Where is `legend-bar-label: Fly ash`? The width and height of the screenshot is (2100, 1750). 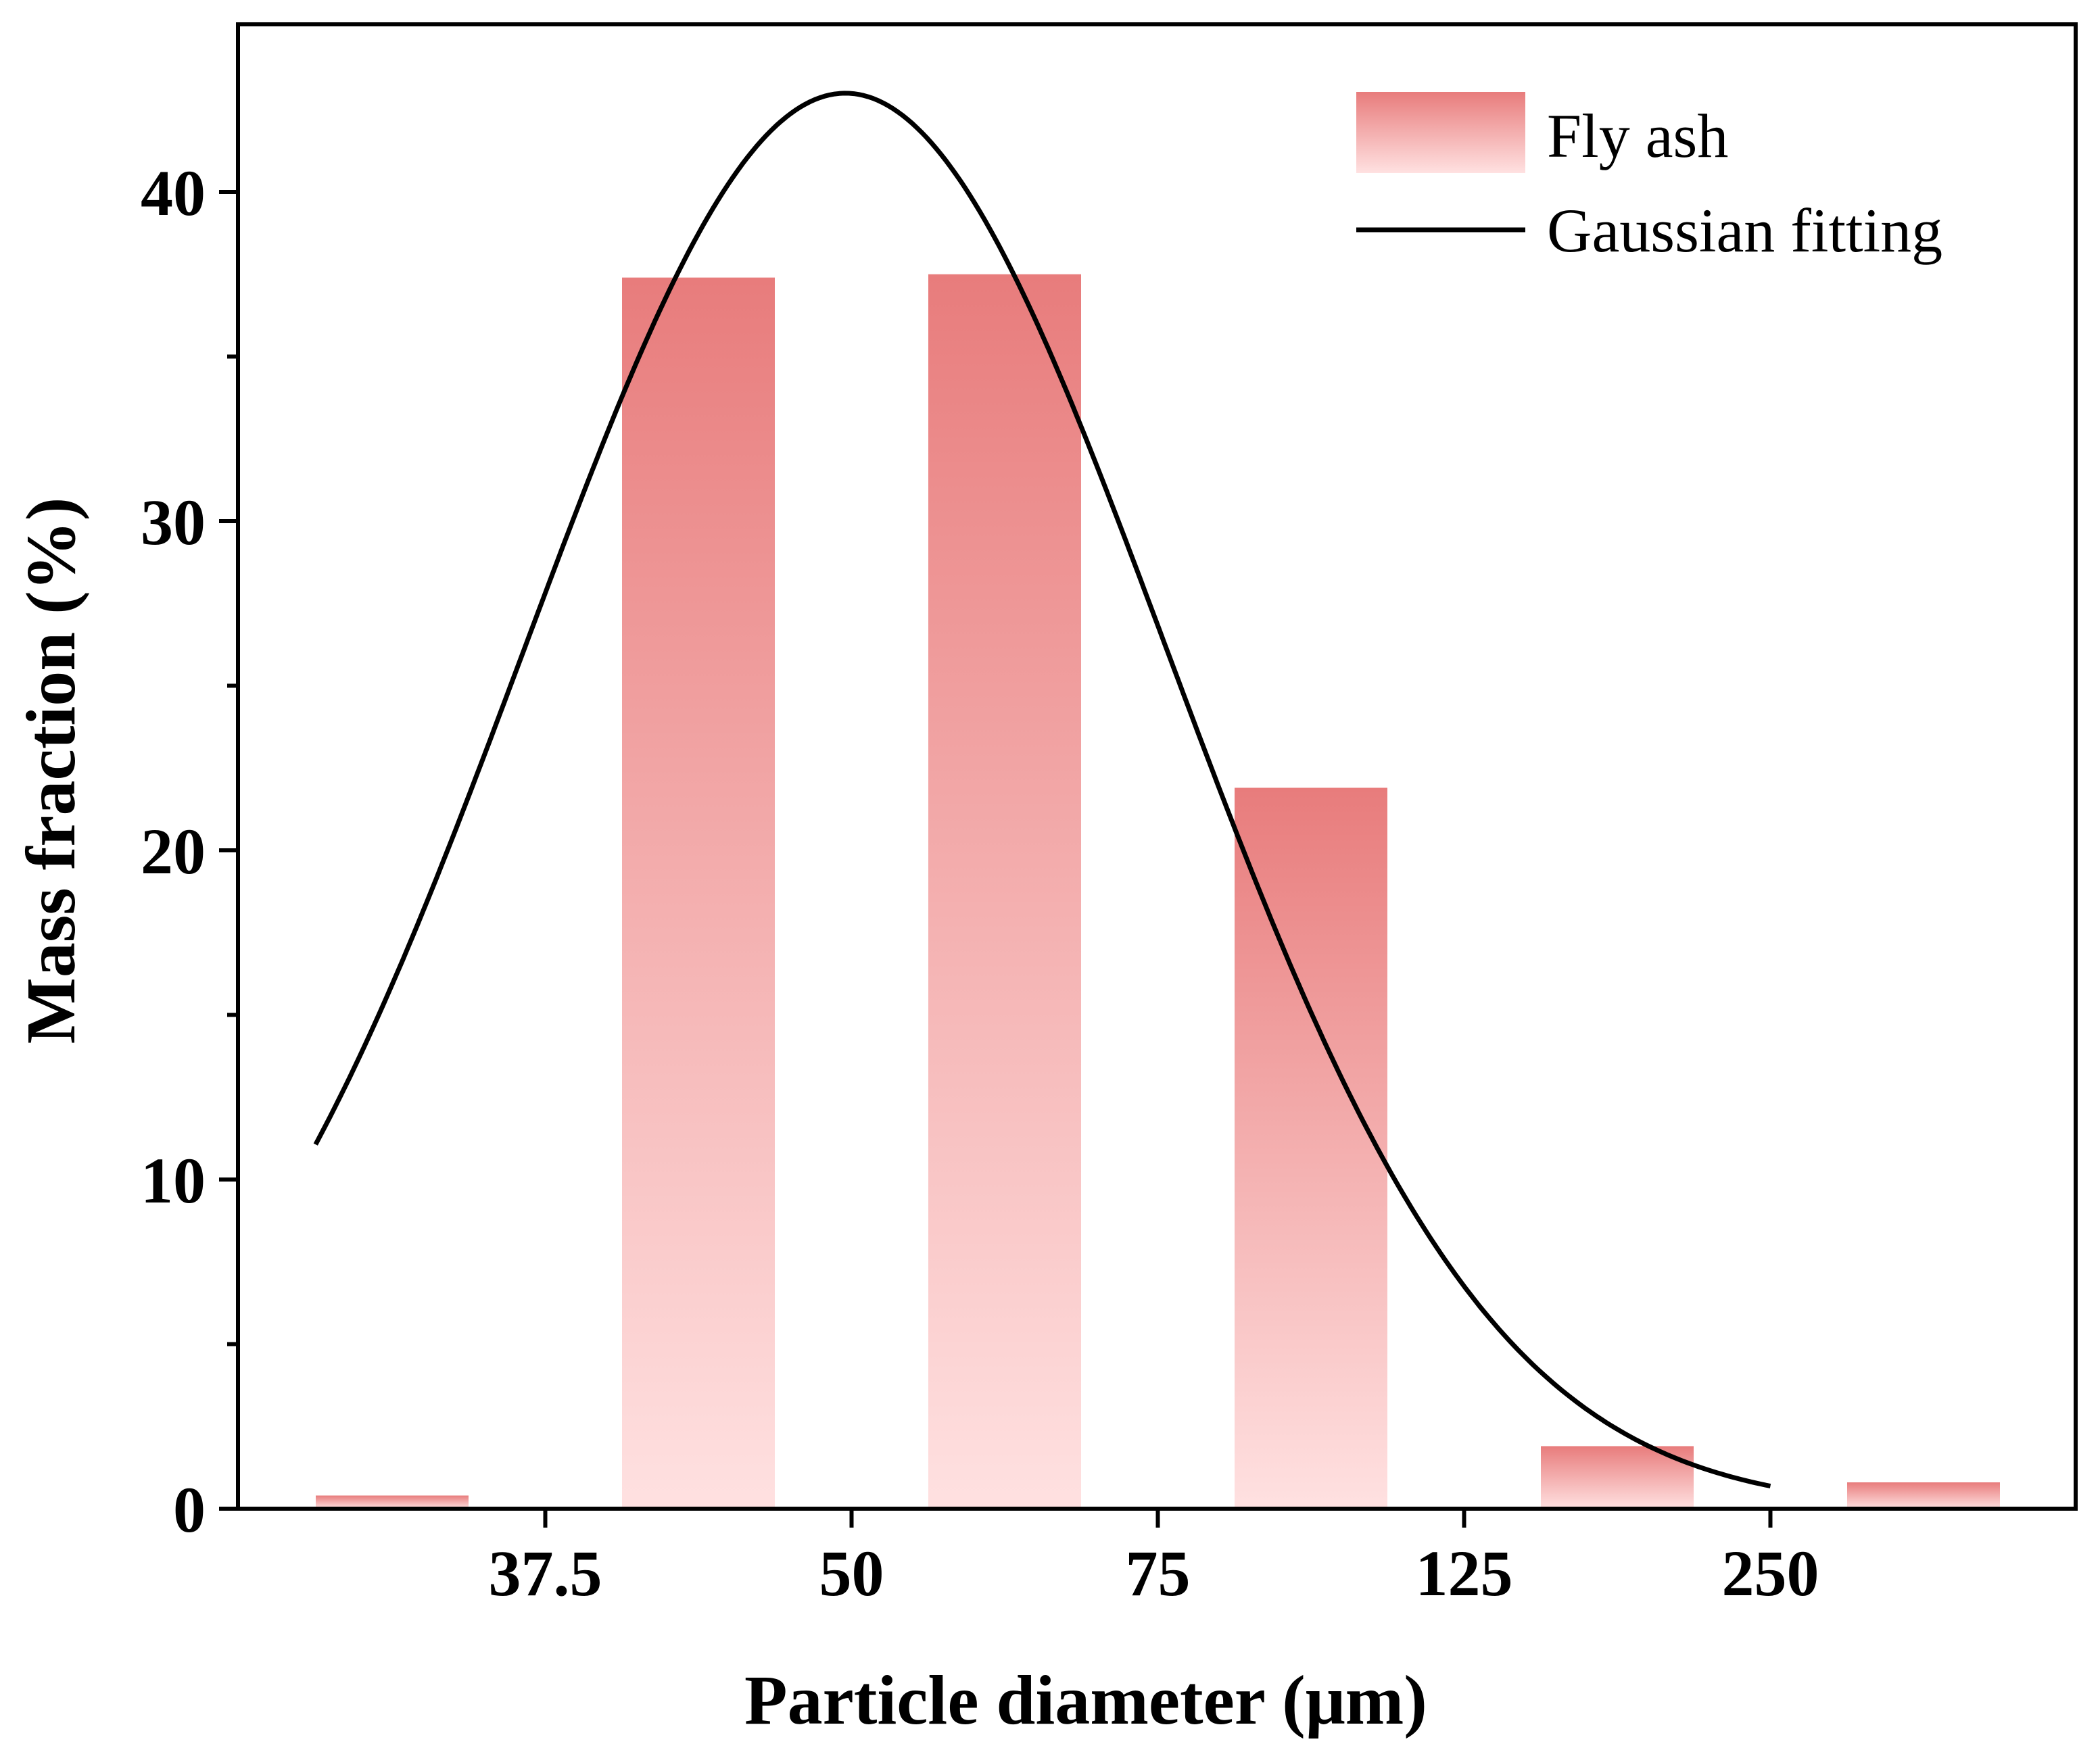
legend-bar-label: Fly ash is located at coordinates (1637, 135).